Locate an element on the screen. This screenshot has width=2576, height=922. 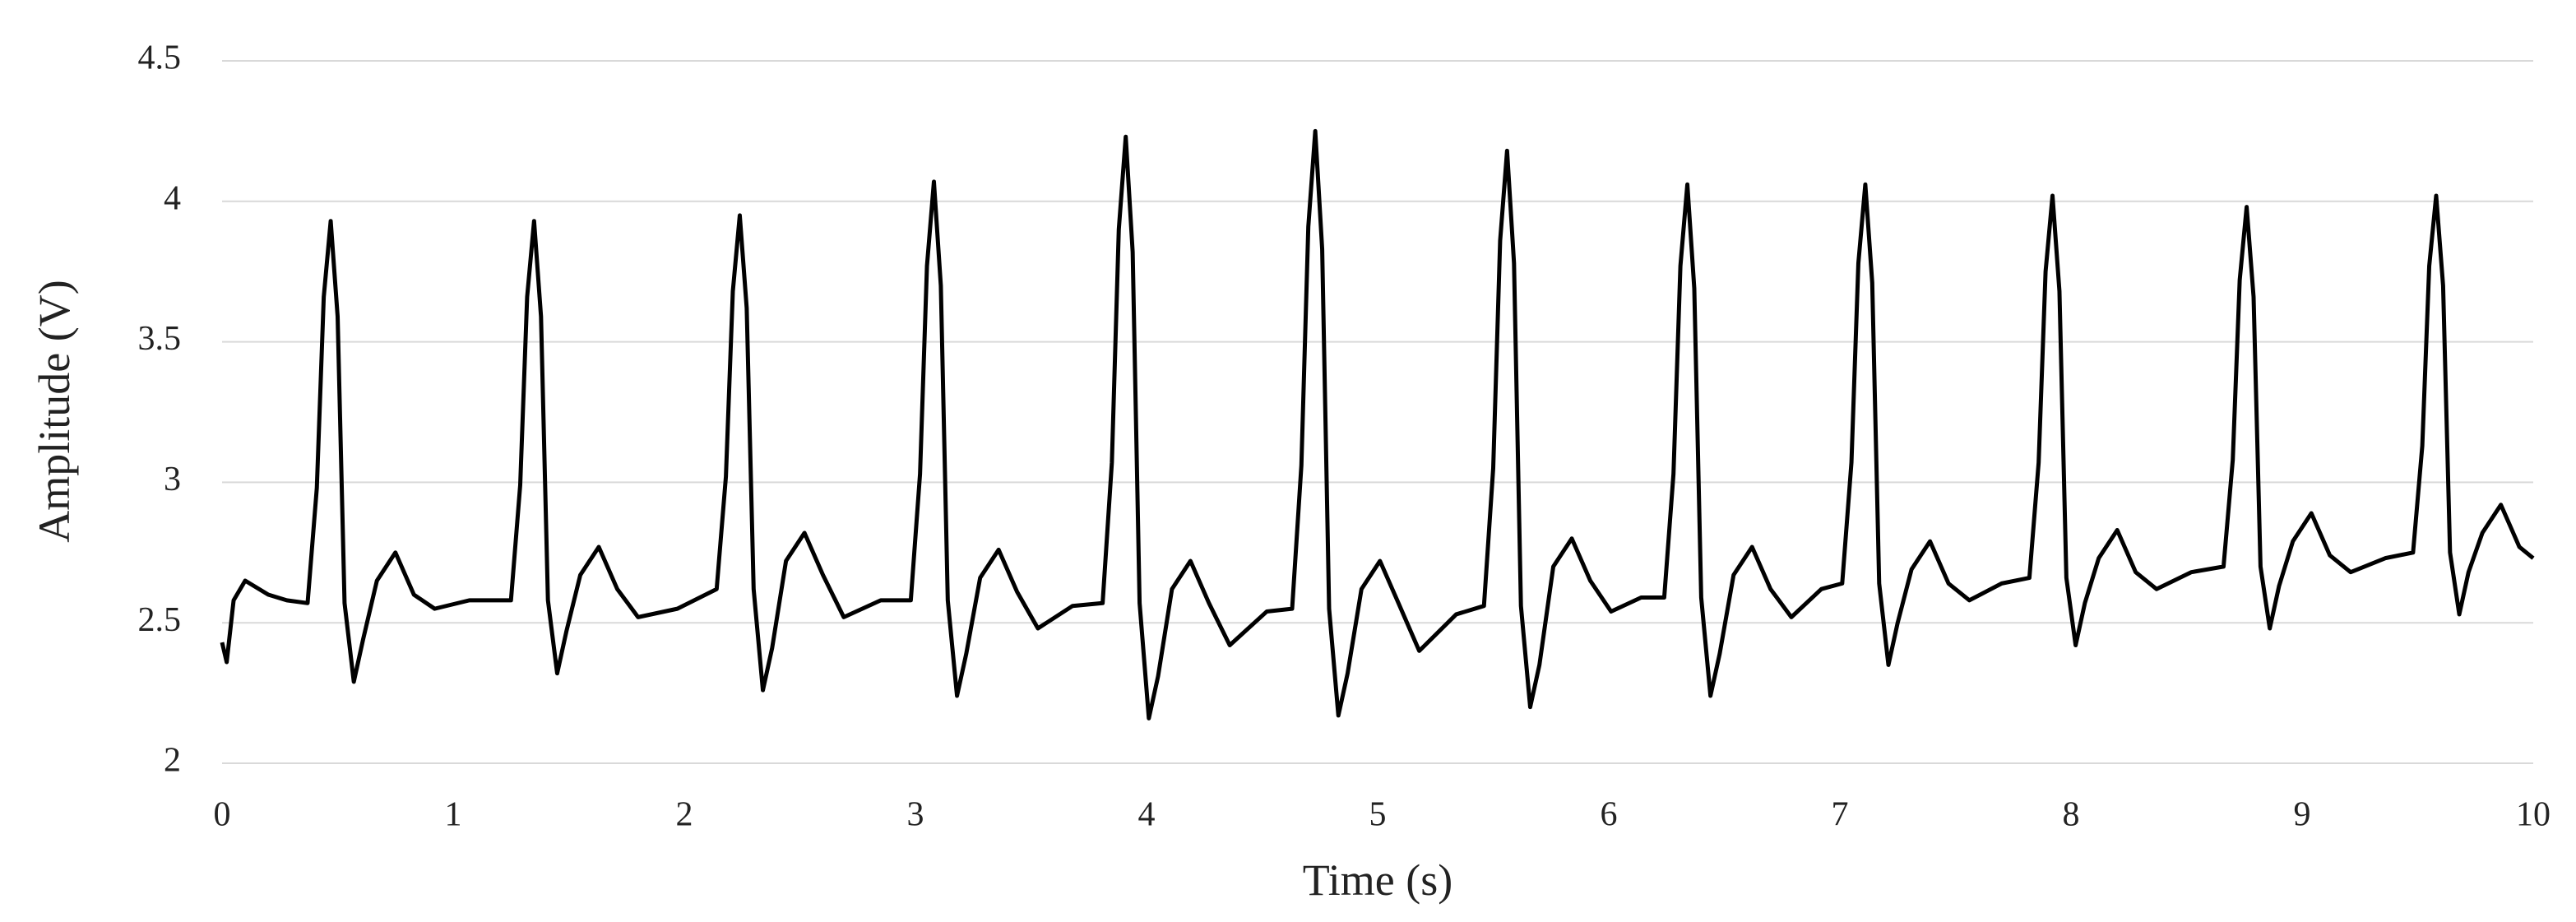
x-tick-label: 6 is located at coordinates (1609, 815).